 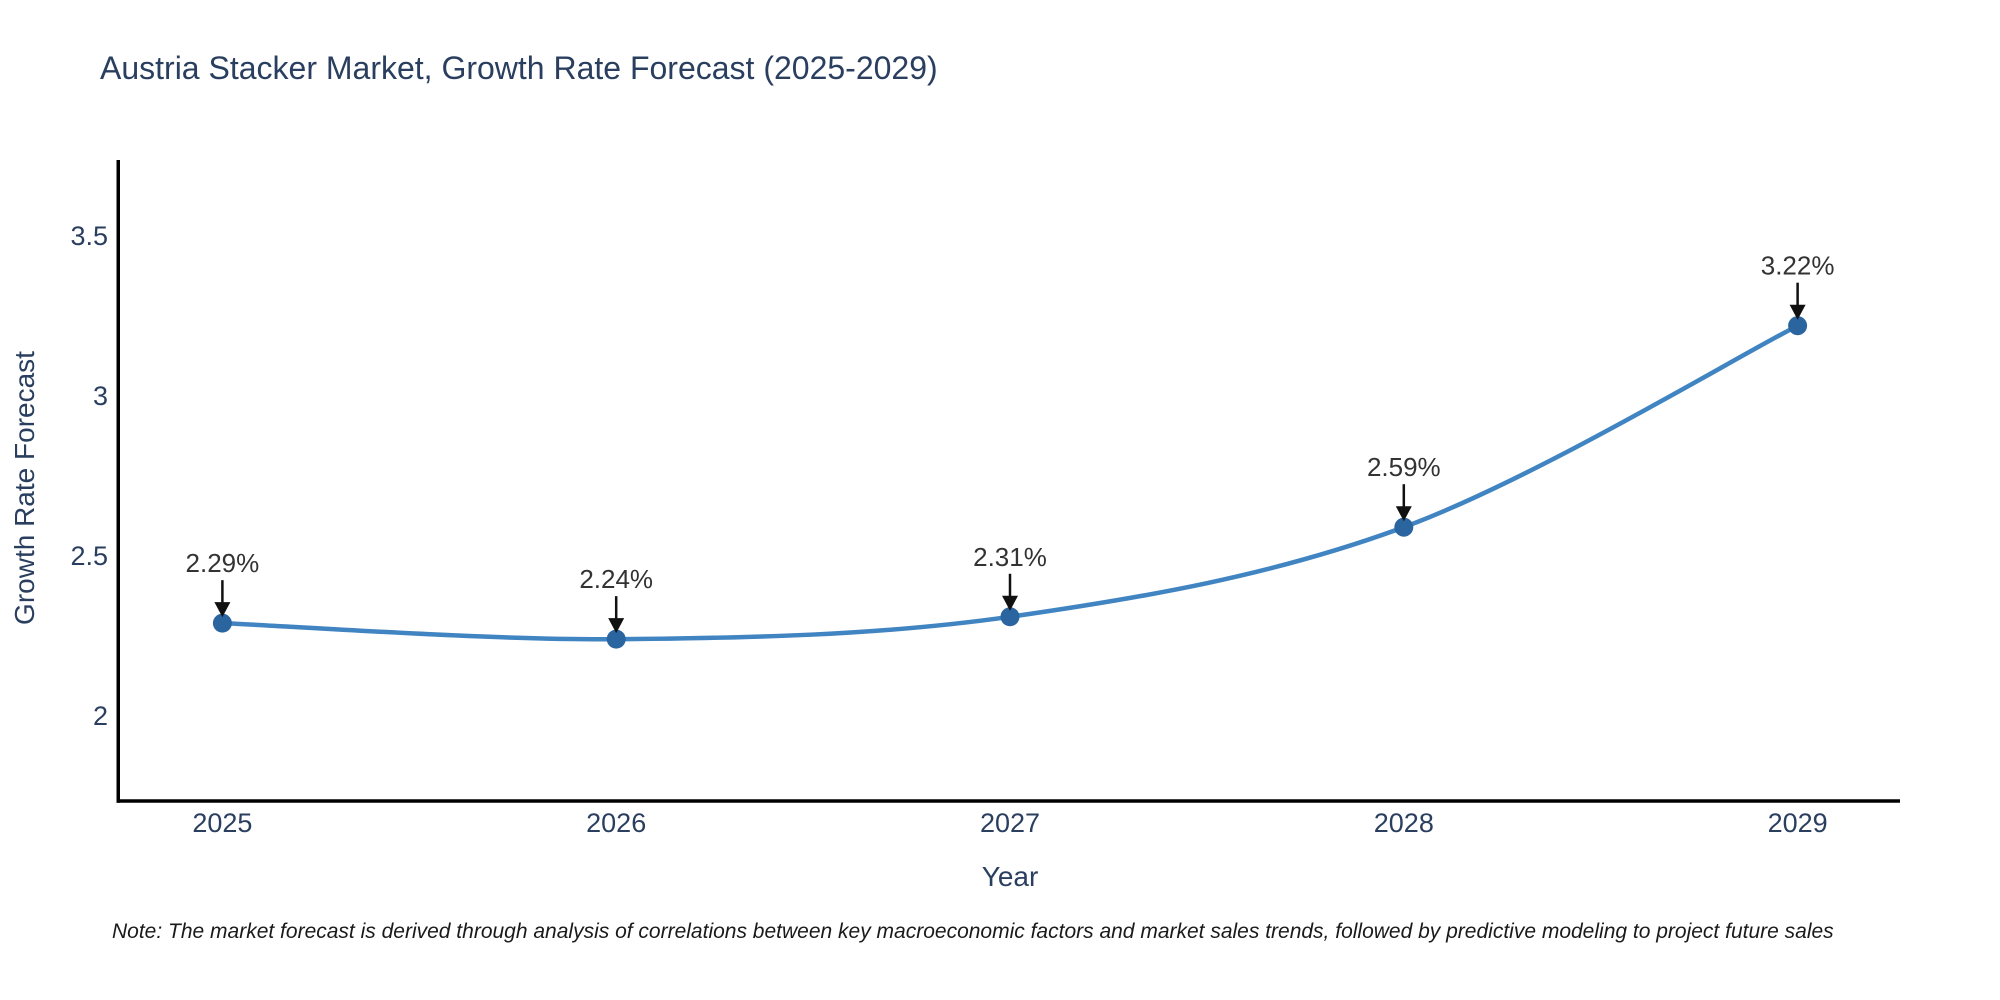 I want to click on annotation-label-2029: 3.22%, so click(x=1798, y=266).